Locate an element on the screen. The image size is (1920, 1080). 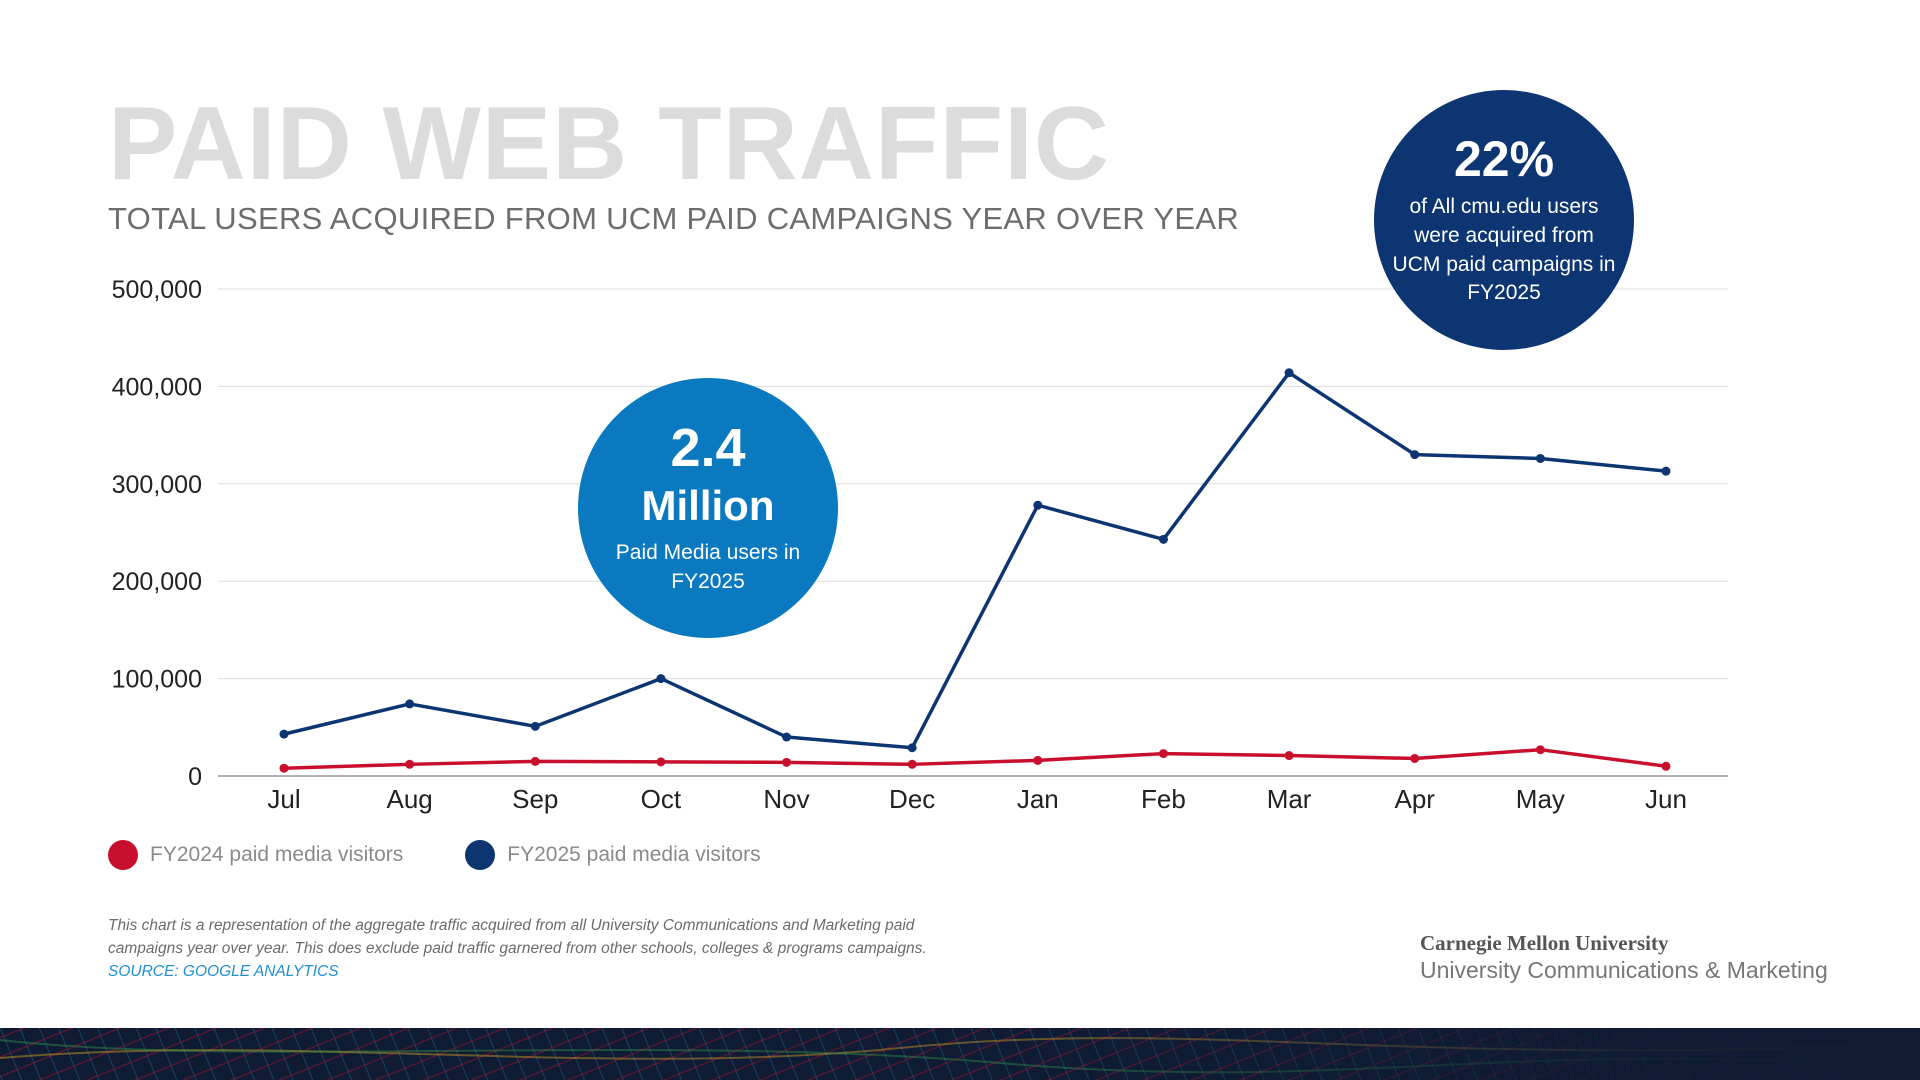
x-tick-label: Aug is located at coordinates (410, 799).